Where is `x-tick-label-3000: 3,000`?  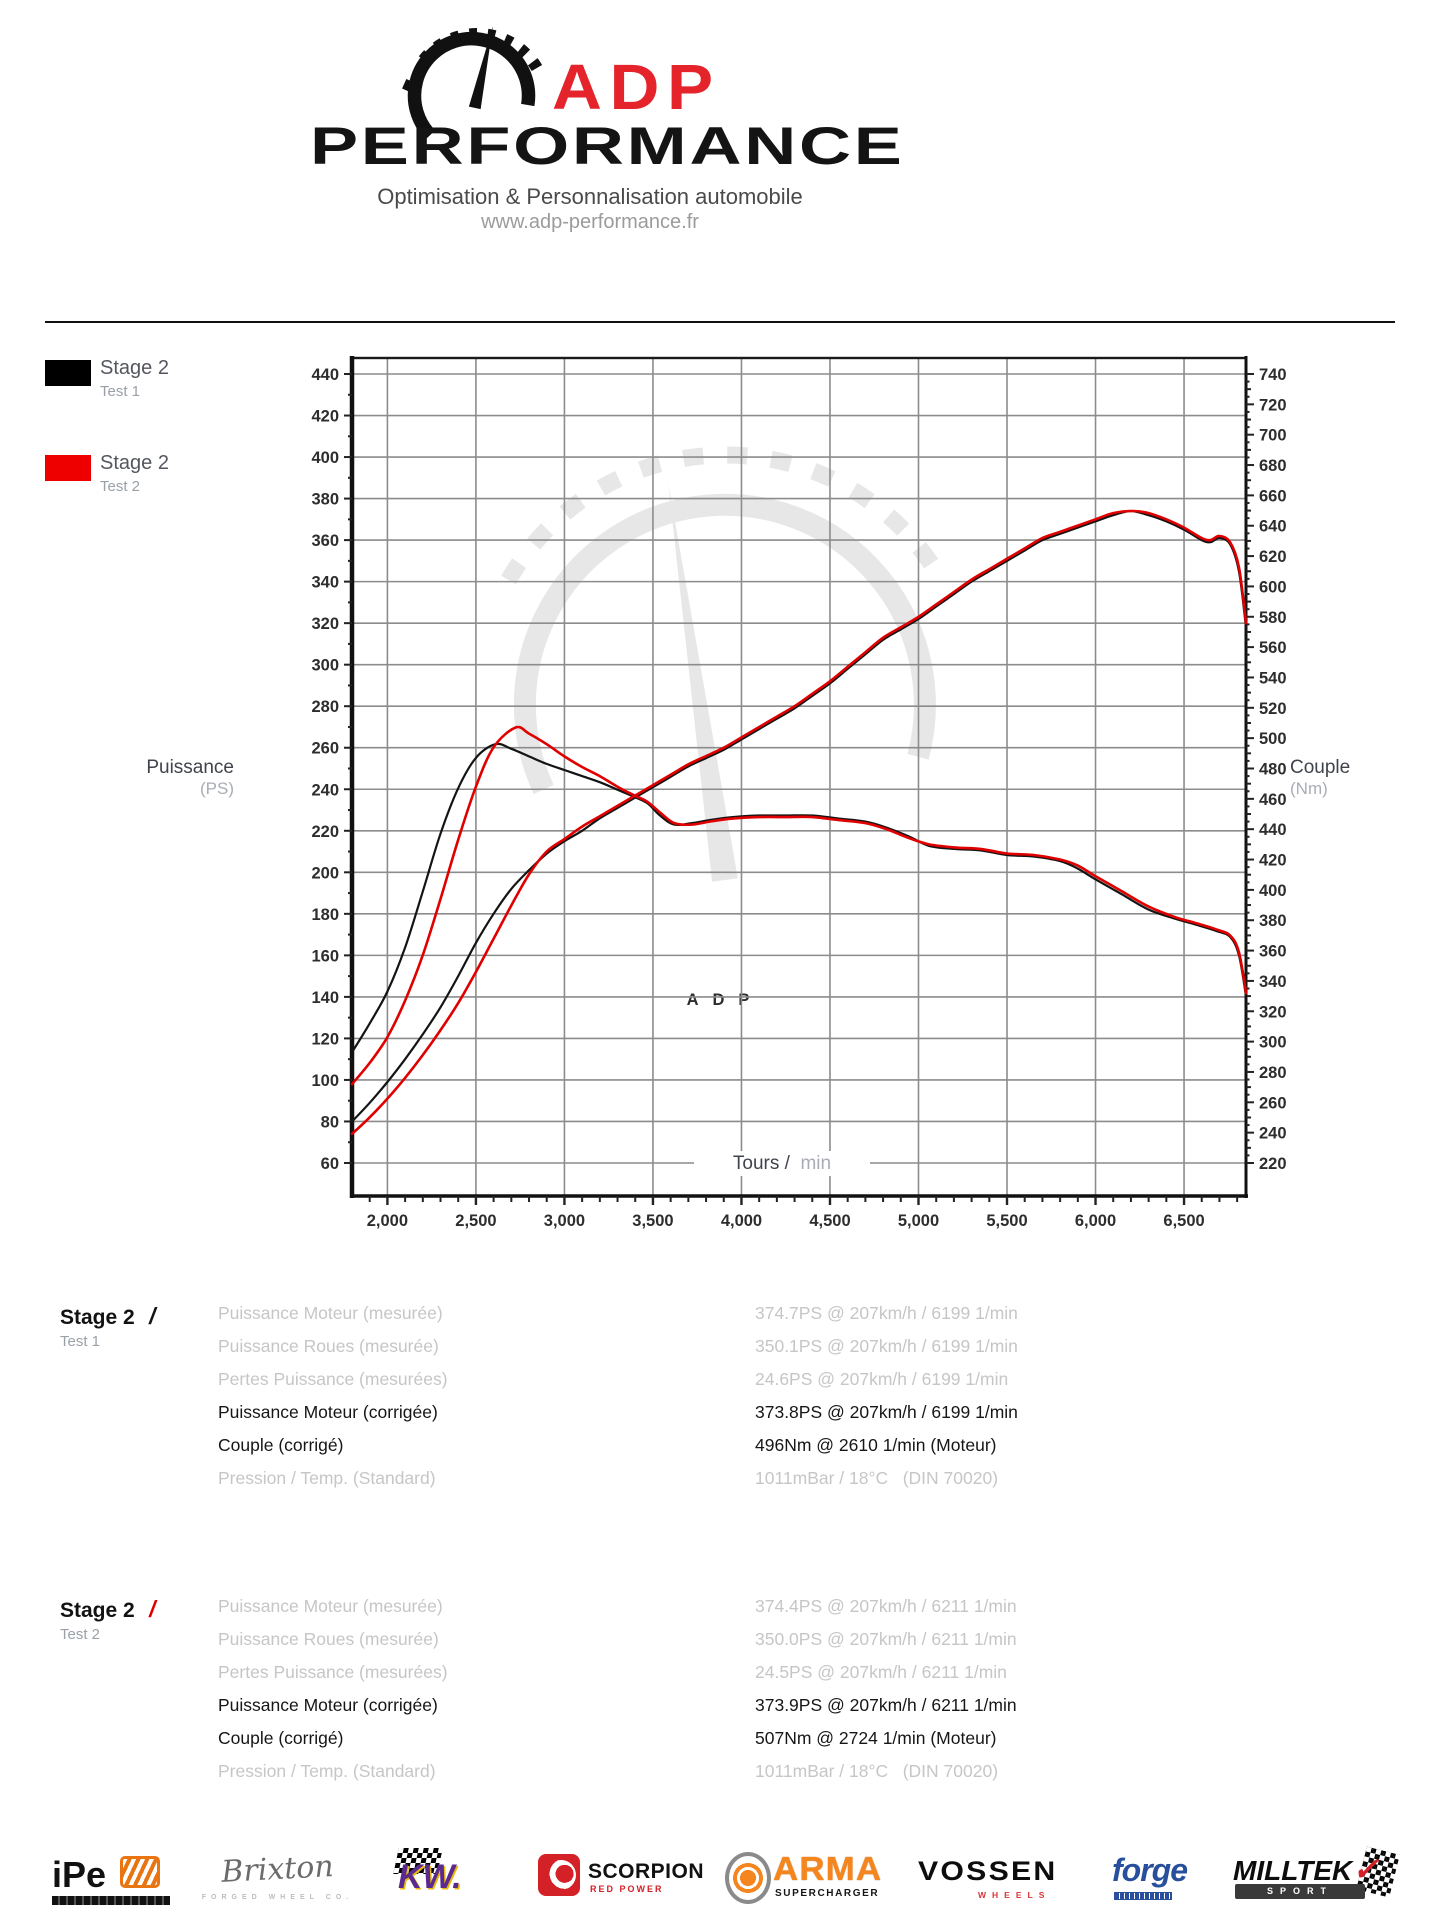
x-tick-label-3000: 3,000 is located at coordinates (564, 1221).